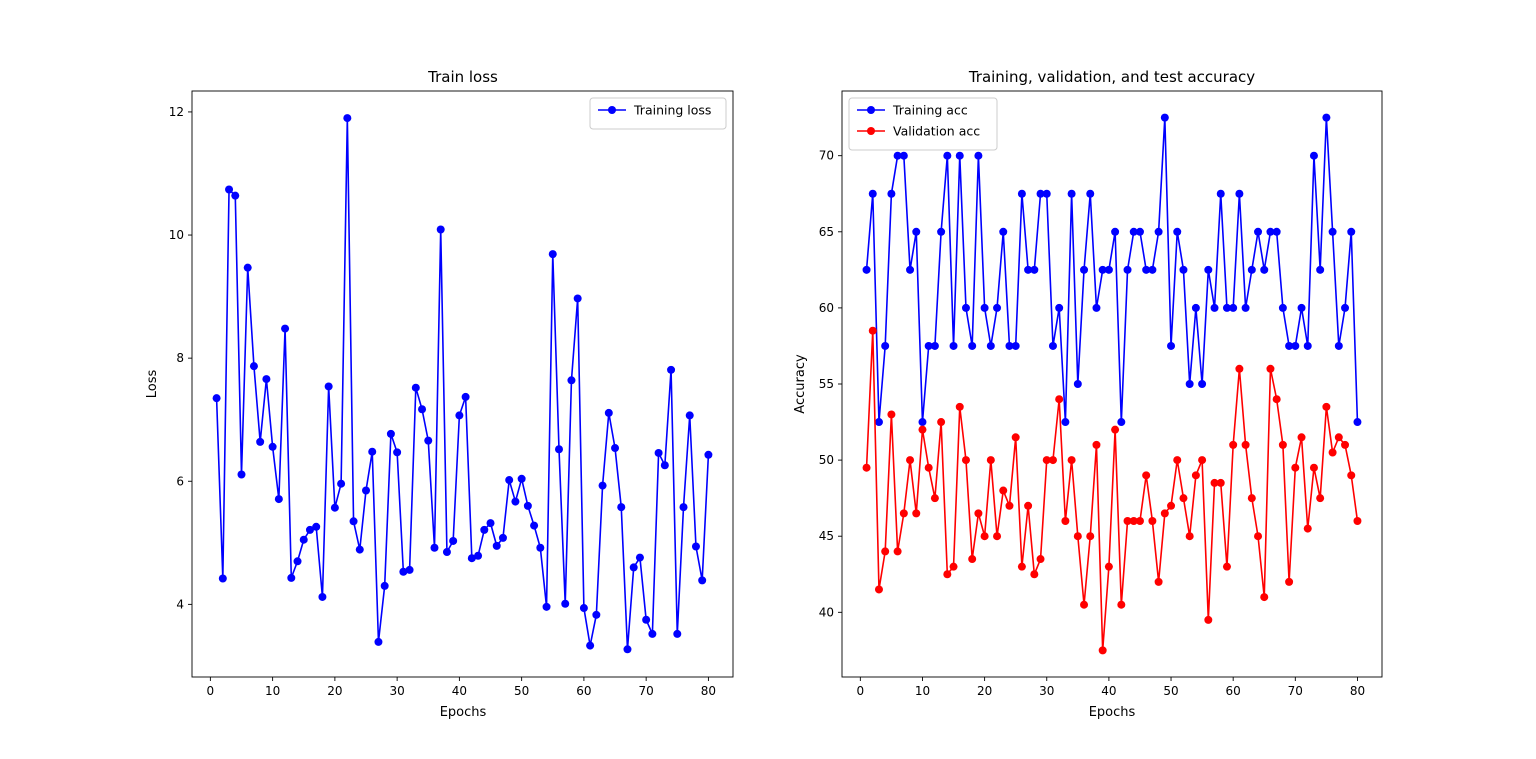 The height and width of the screenshot is (759, 1536). What do you see at coordinates (871, 131) in the screenshot?
I see `legend-marker` at bounding box center [871, 131].